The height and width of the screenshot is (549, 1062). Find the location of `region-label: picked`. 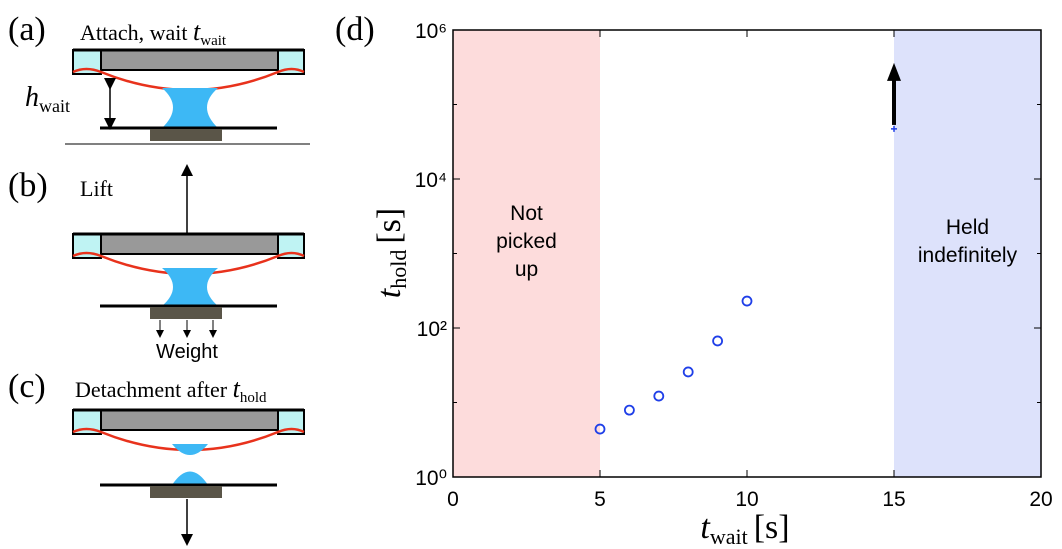

region-label: picked is located at coordinates (526, 241).